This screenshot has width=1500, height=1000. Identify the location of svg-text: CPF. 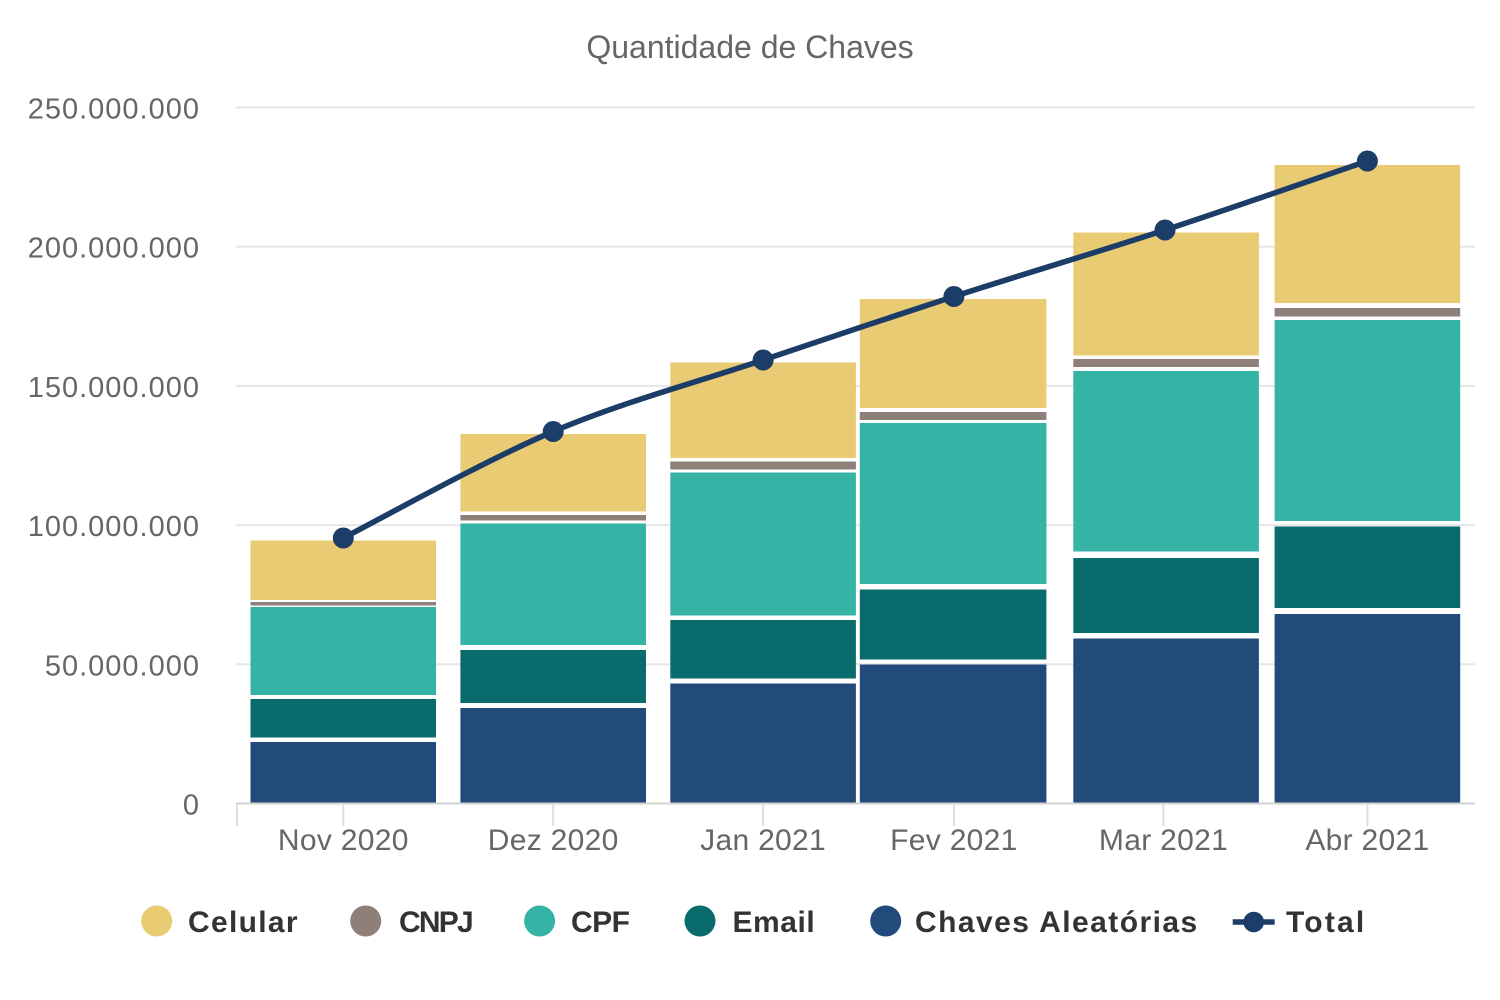
(600, 922).